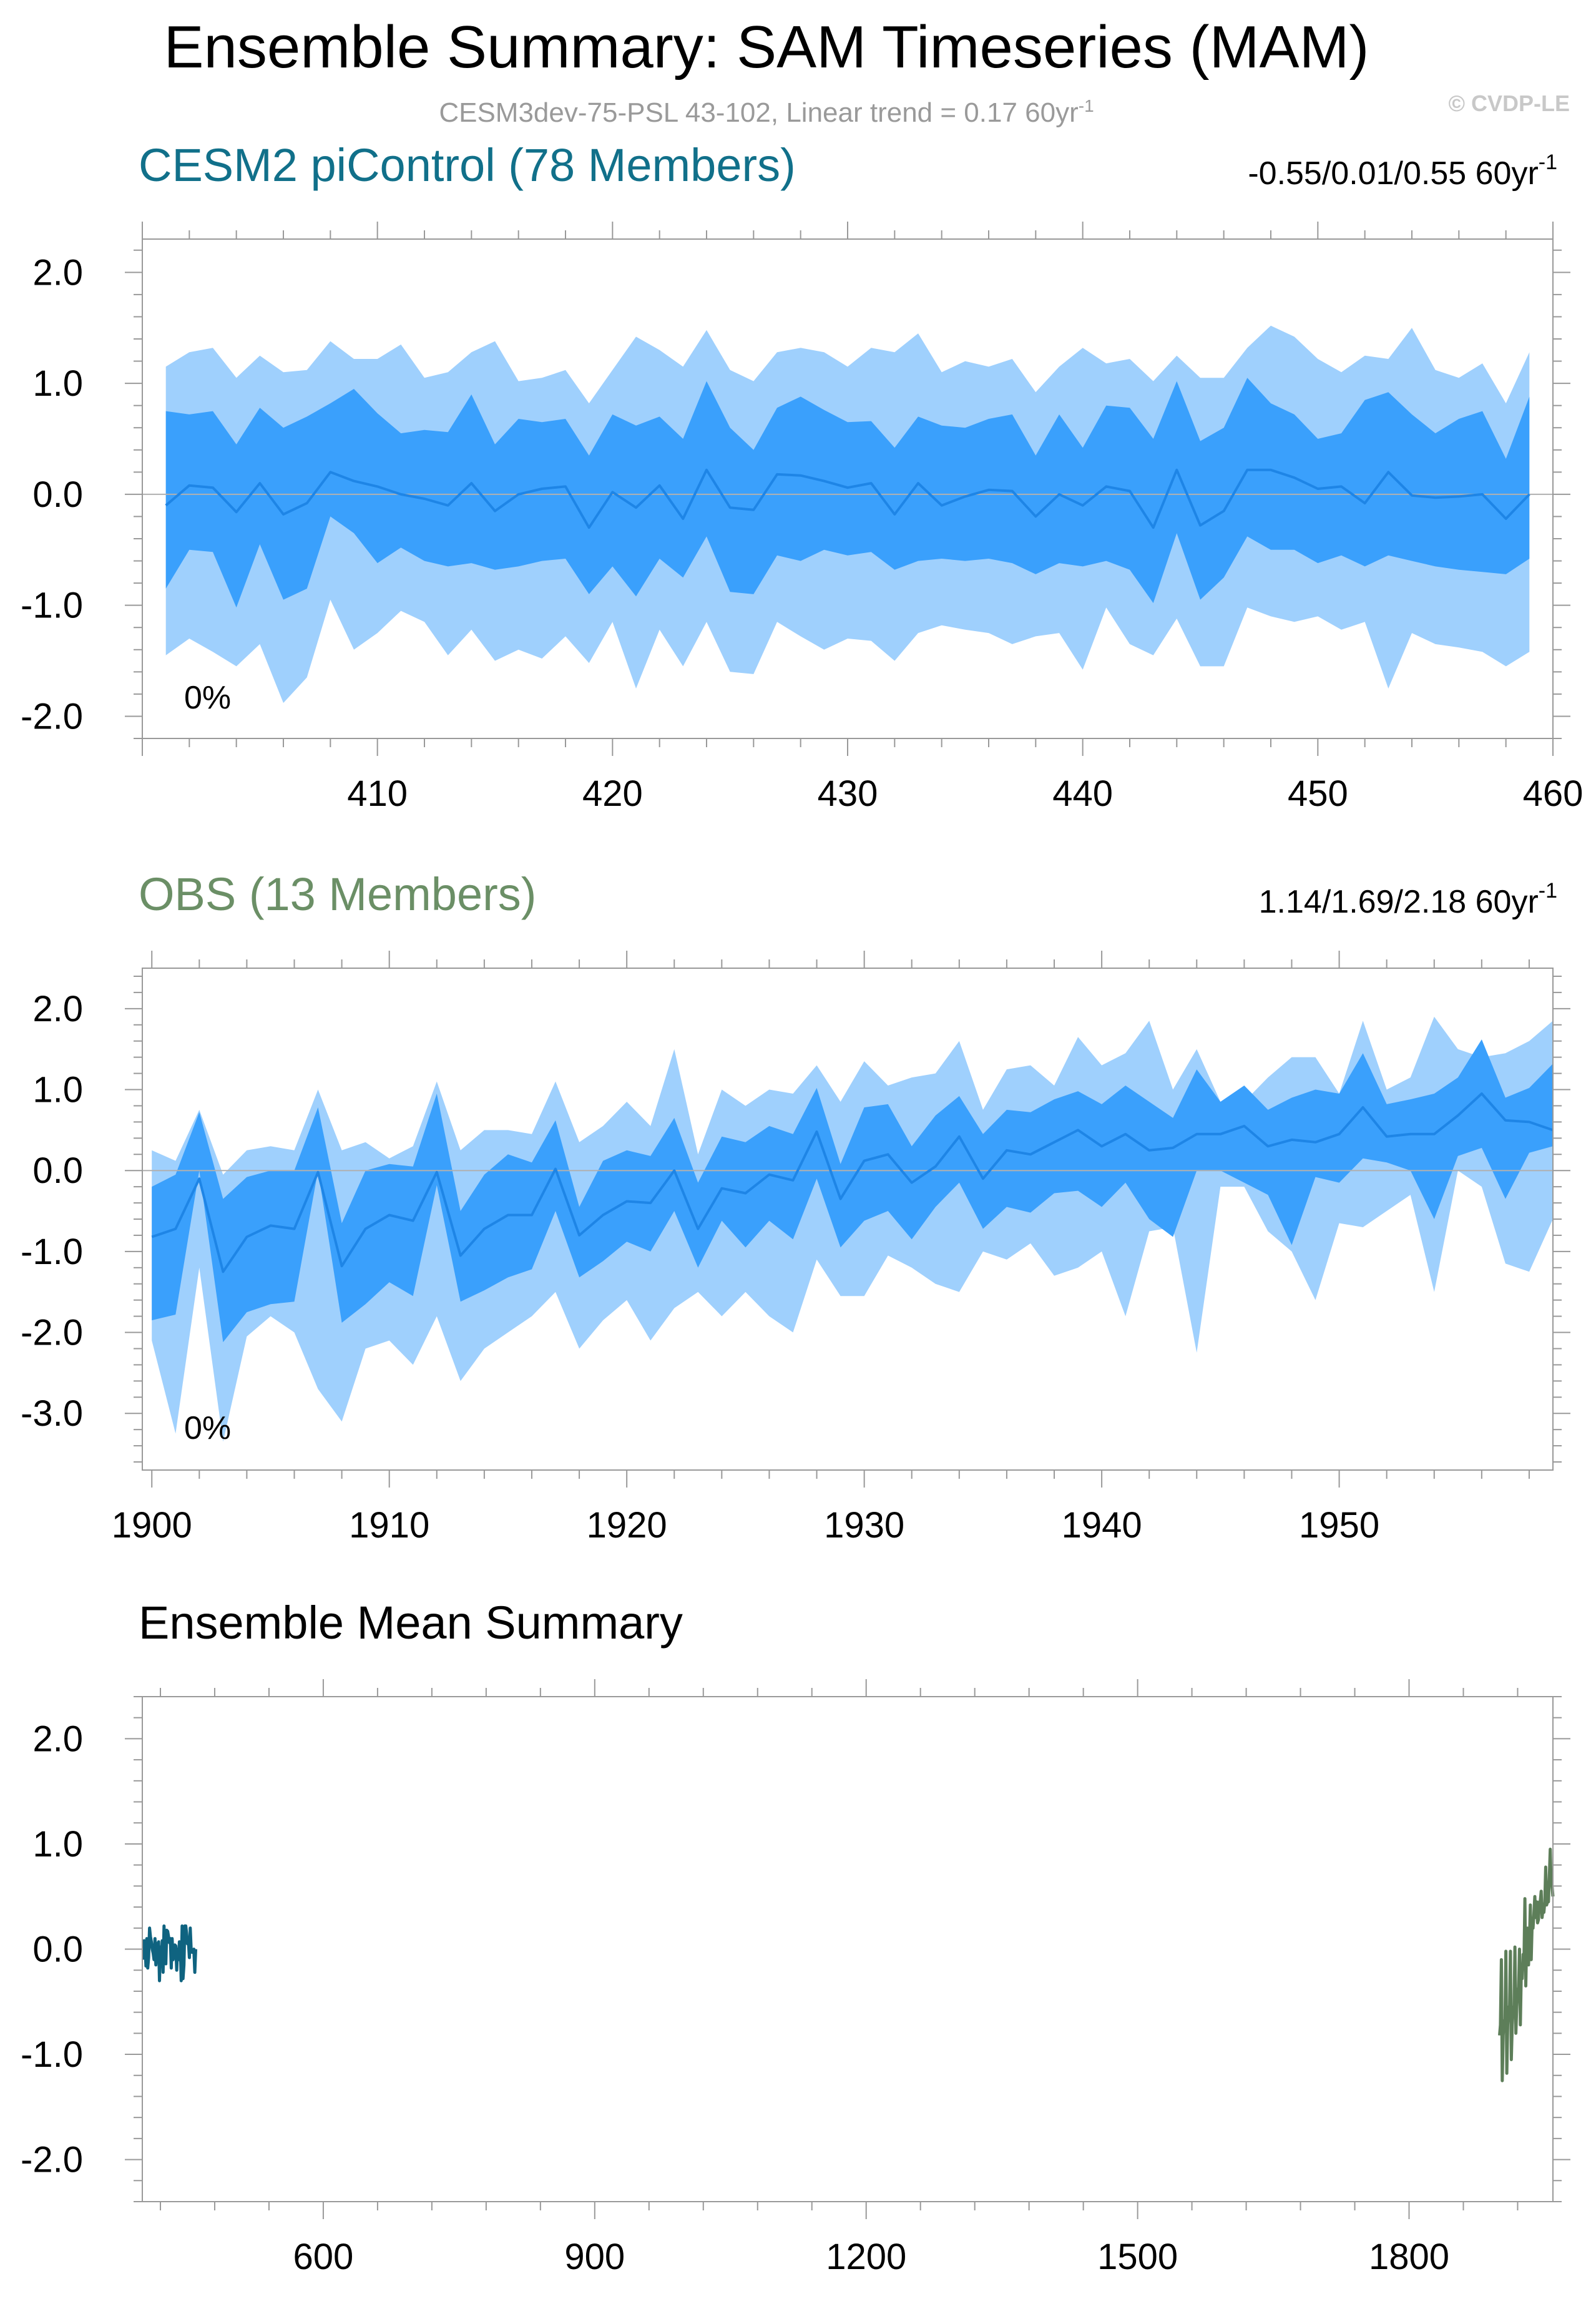  Describe the element at coordinates (864, 1525) in the screenshot. I see `x-tick-label: 1930` at that location.